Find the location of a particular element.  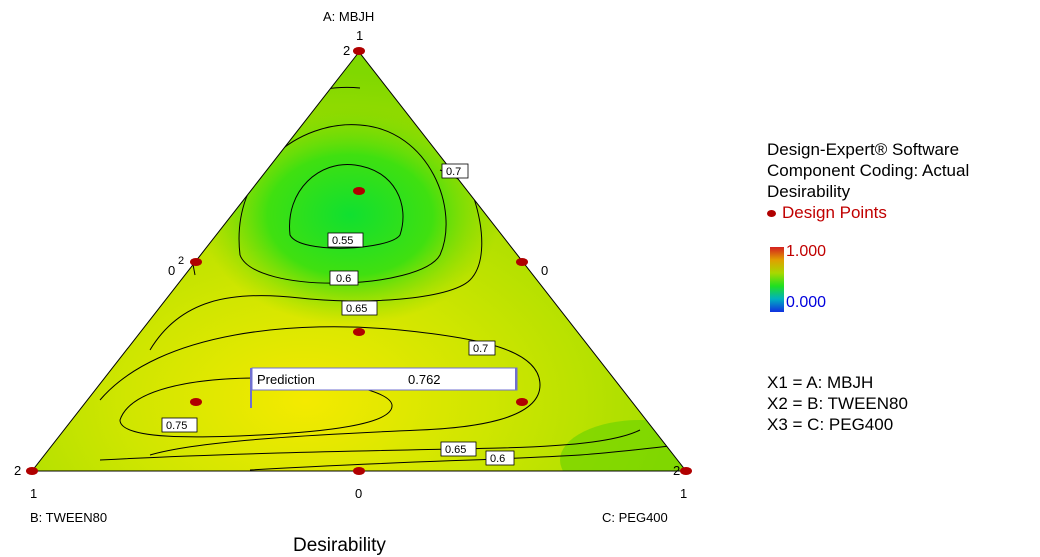

vertex-b-value: 1 is located at coordinates (33, 493).